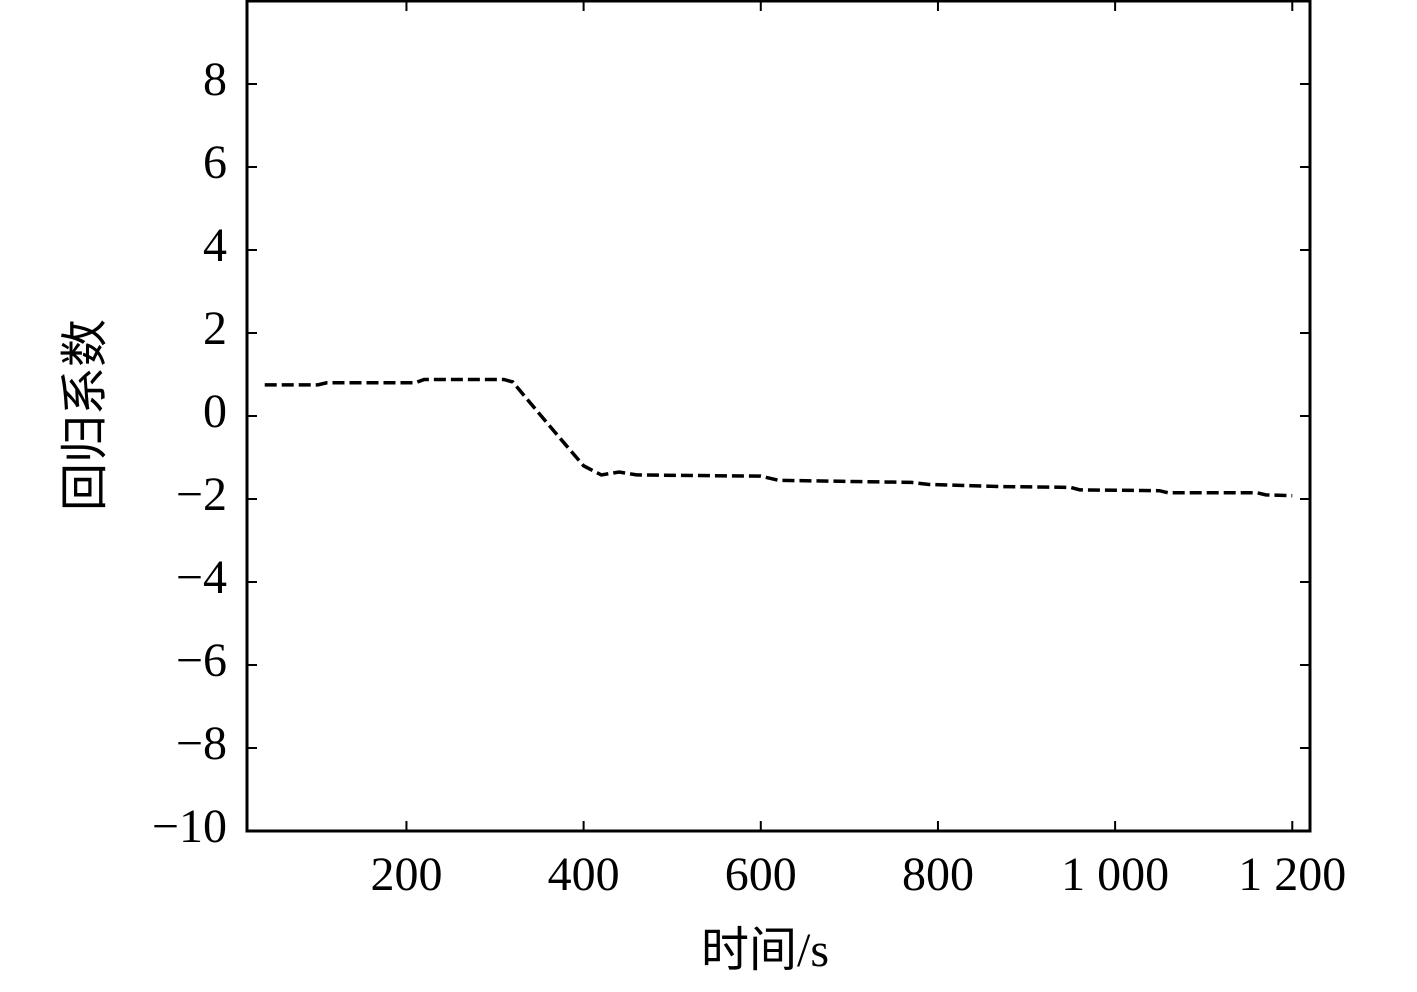  What do you see at coordinates (201, 577) in the screenshot?
I see `y-tick-label: −4` at bounding box center [201, 577].